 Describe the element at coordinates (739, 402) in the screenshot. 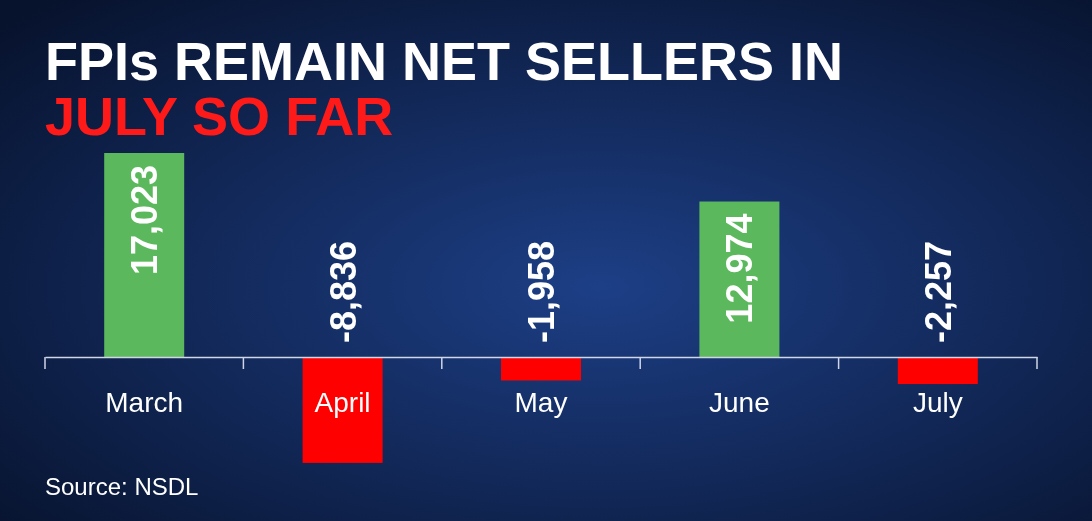

I see `x-tick-label: June` at that location.